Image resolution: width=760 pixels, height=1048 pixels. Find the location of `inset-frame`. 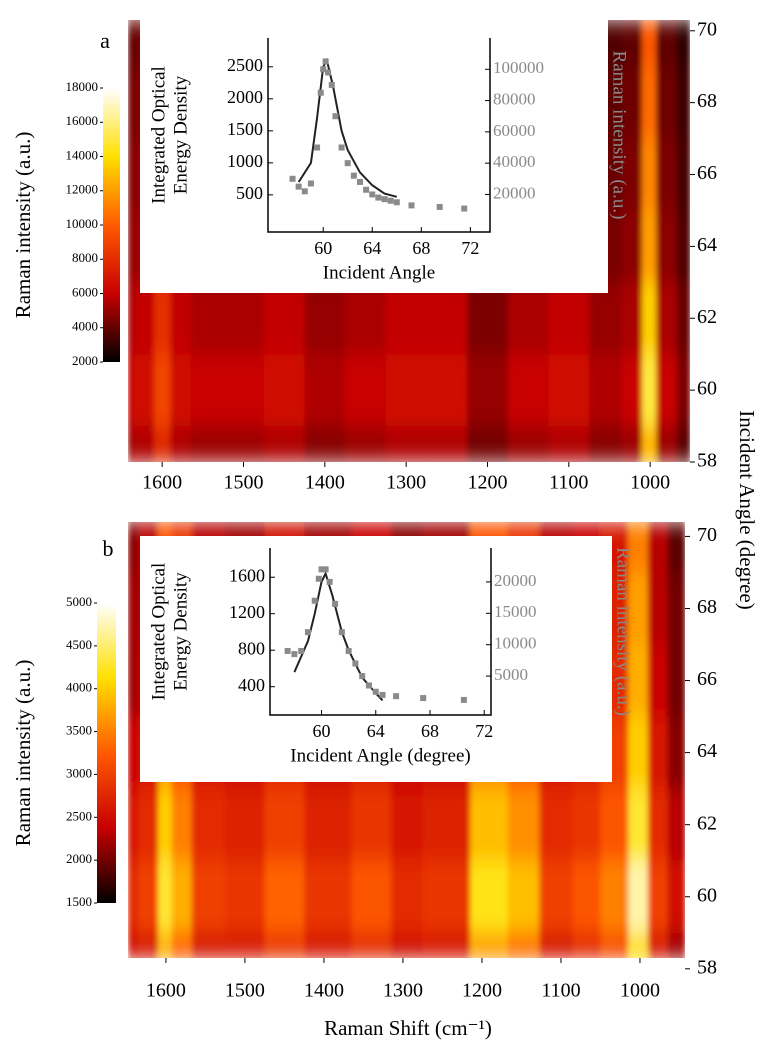

inset-frame is located at coordinates (379, 135).